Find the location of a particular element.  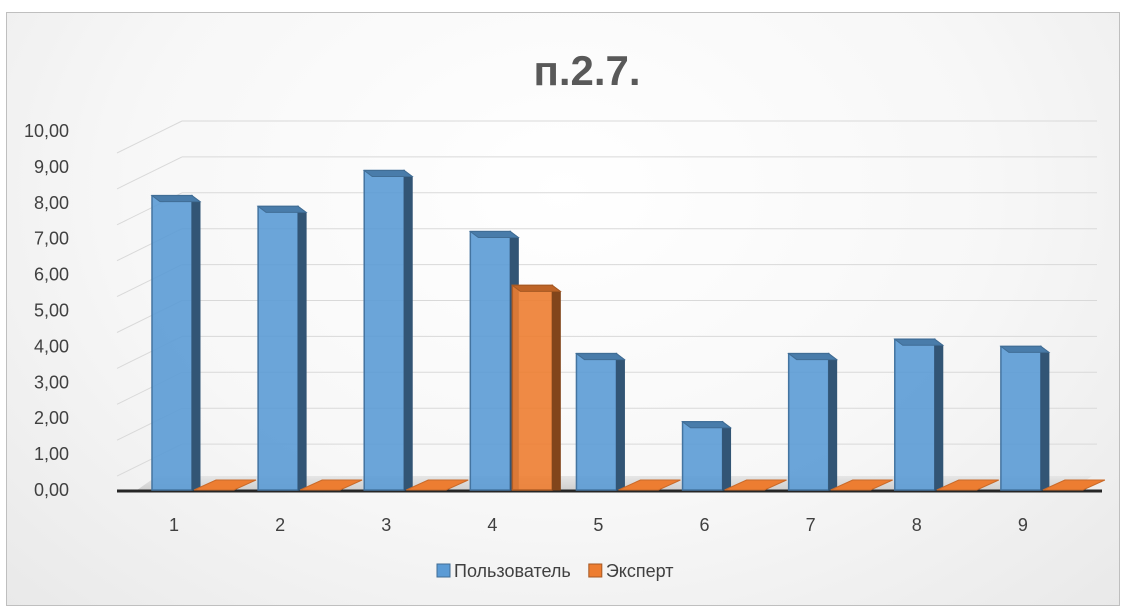

legend: Пользователь Эксперт is located at coordinates (555, 571).